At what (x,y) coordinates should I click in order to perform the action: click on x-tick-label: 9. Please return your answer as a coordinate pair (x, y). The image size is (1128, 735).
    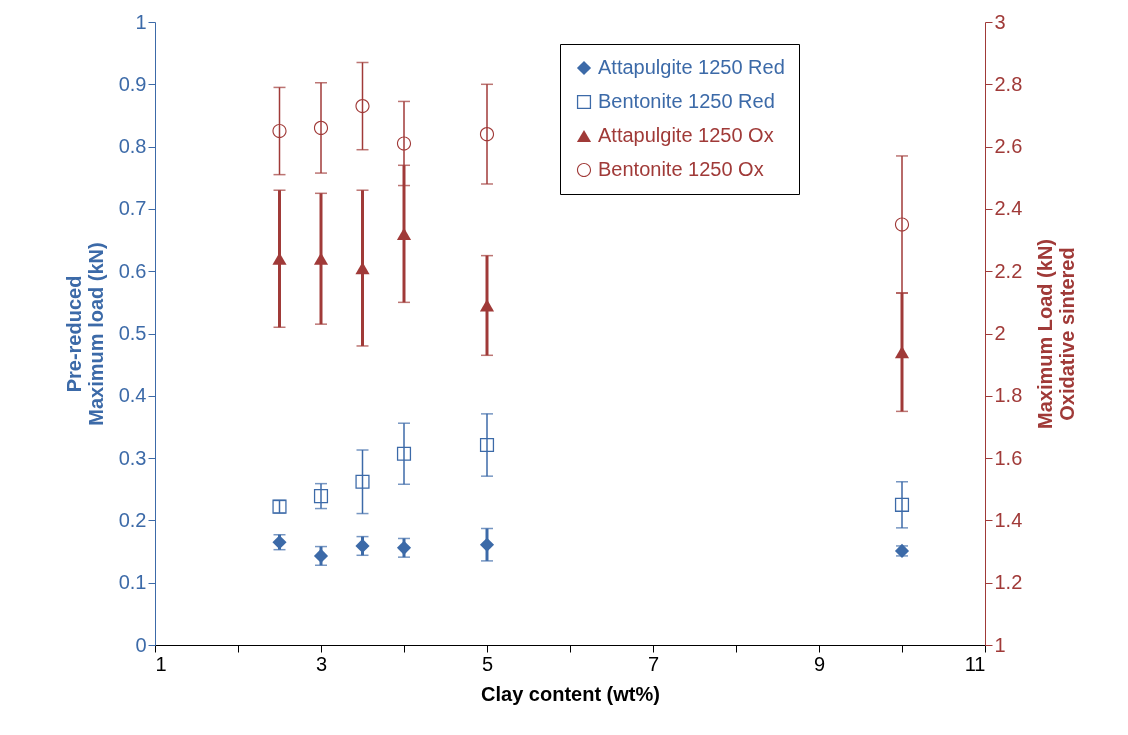
    Looking at the image, I should click on (819, 663).